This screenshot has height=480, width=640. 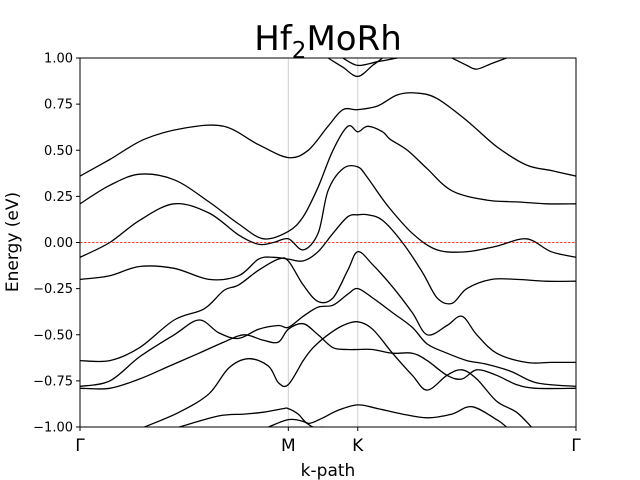 I want to click on y-tick-label: 0.75, so click(x=58, y=105).